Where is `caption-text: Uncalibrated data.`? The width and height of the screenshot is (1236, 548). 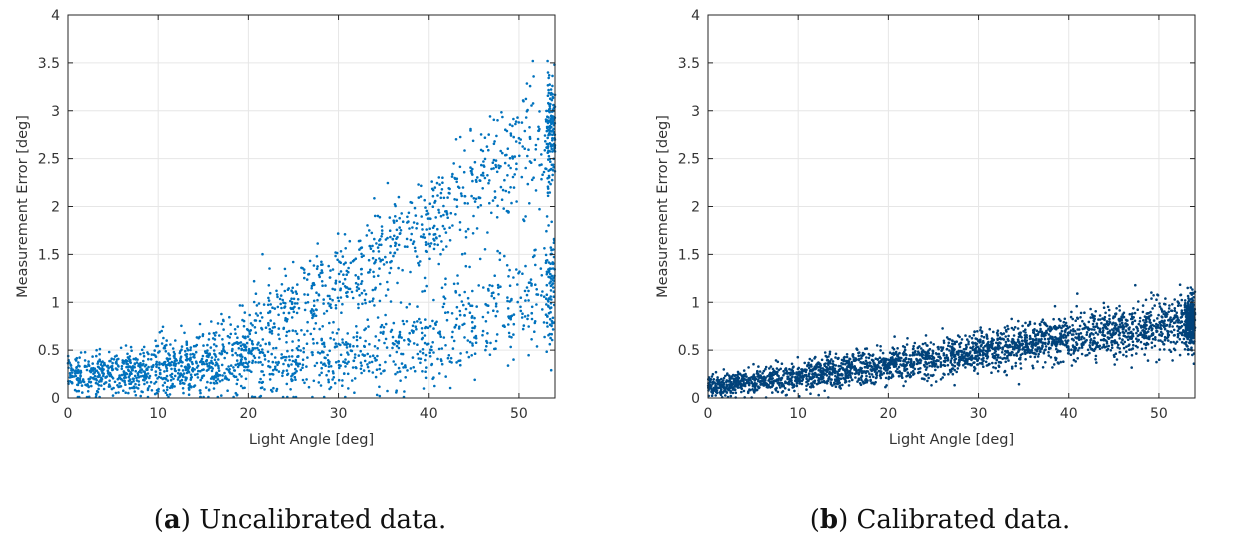 caption-text: Uncalibrated data. is located at coordinates (323, 520).